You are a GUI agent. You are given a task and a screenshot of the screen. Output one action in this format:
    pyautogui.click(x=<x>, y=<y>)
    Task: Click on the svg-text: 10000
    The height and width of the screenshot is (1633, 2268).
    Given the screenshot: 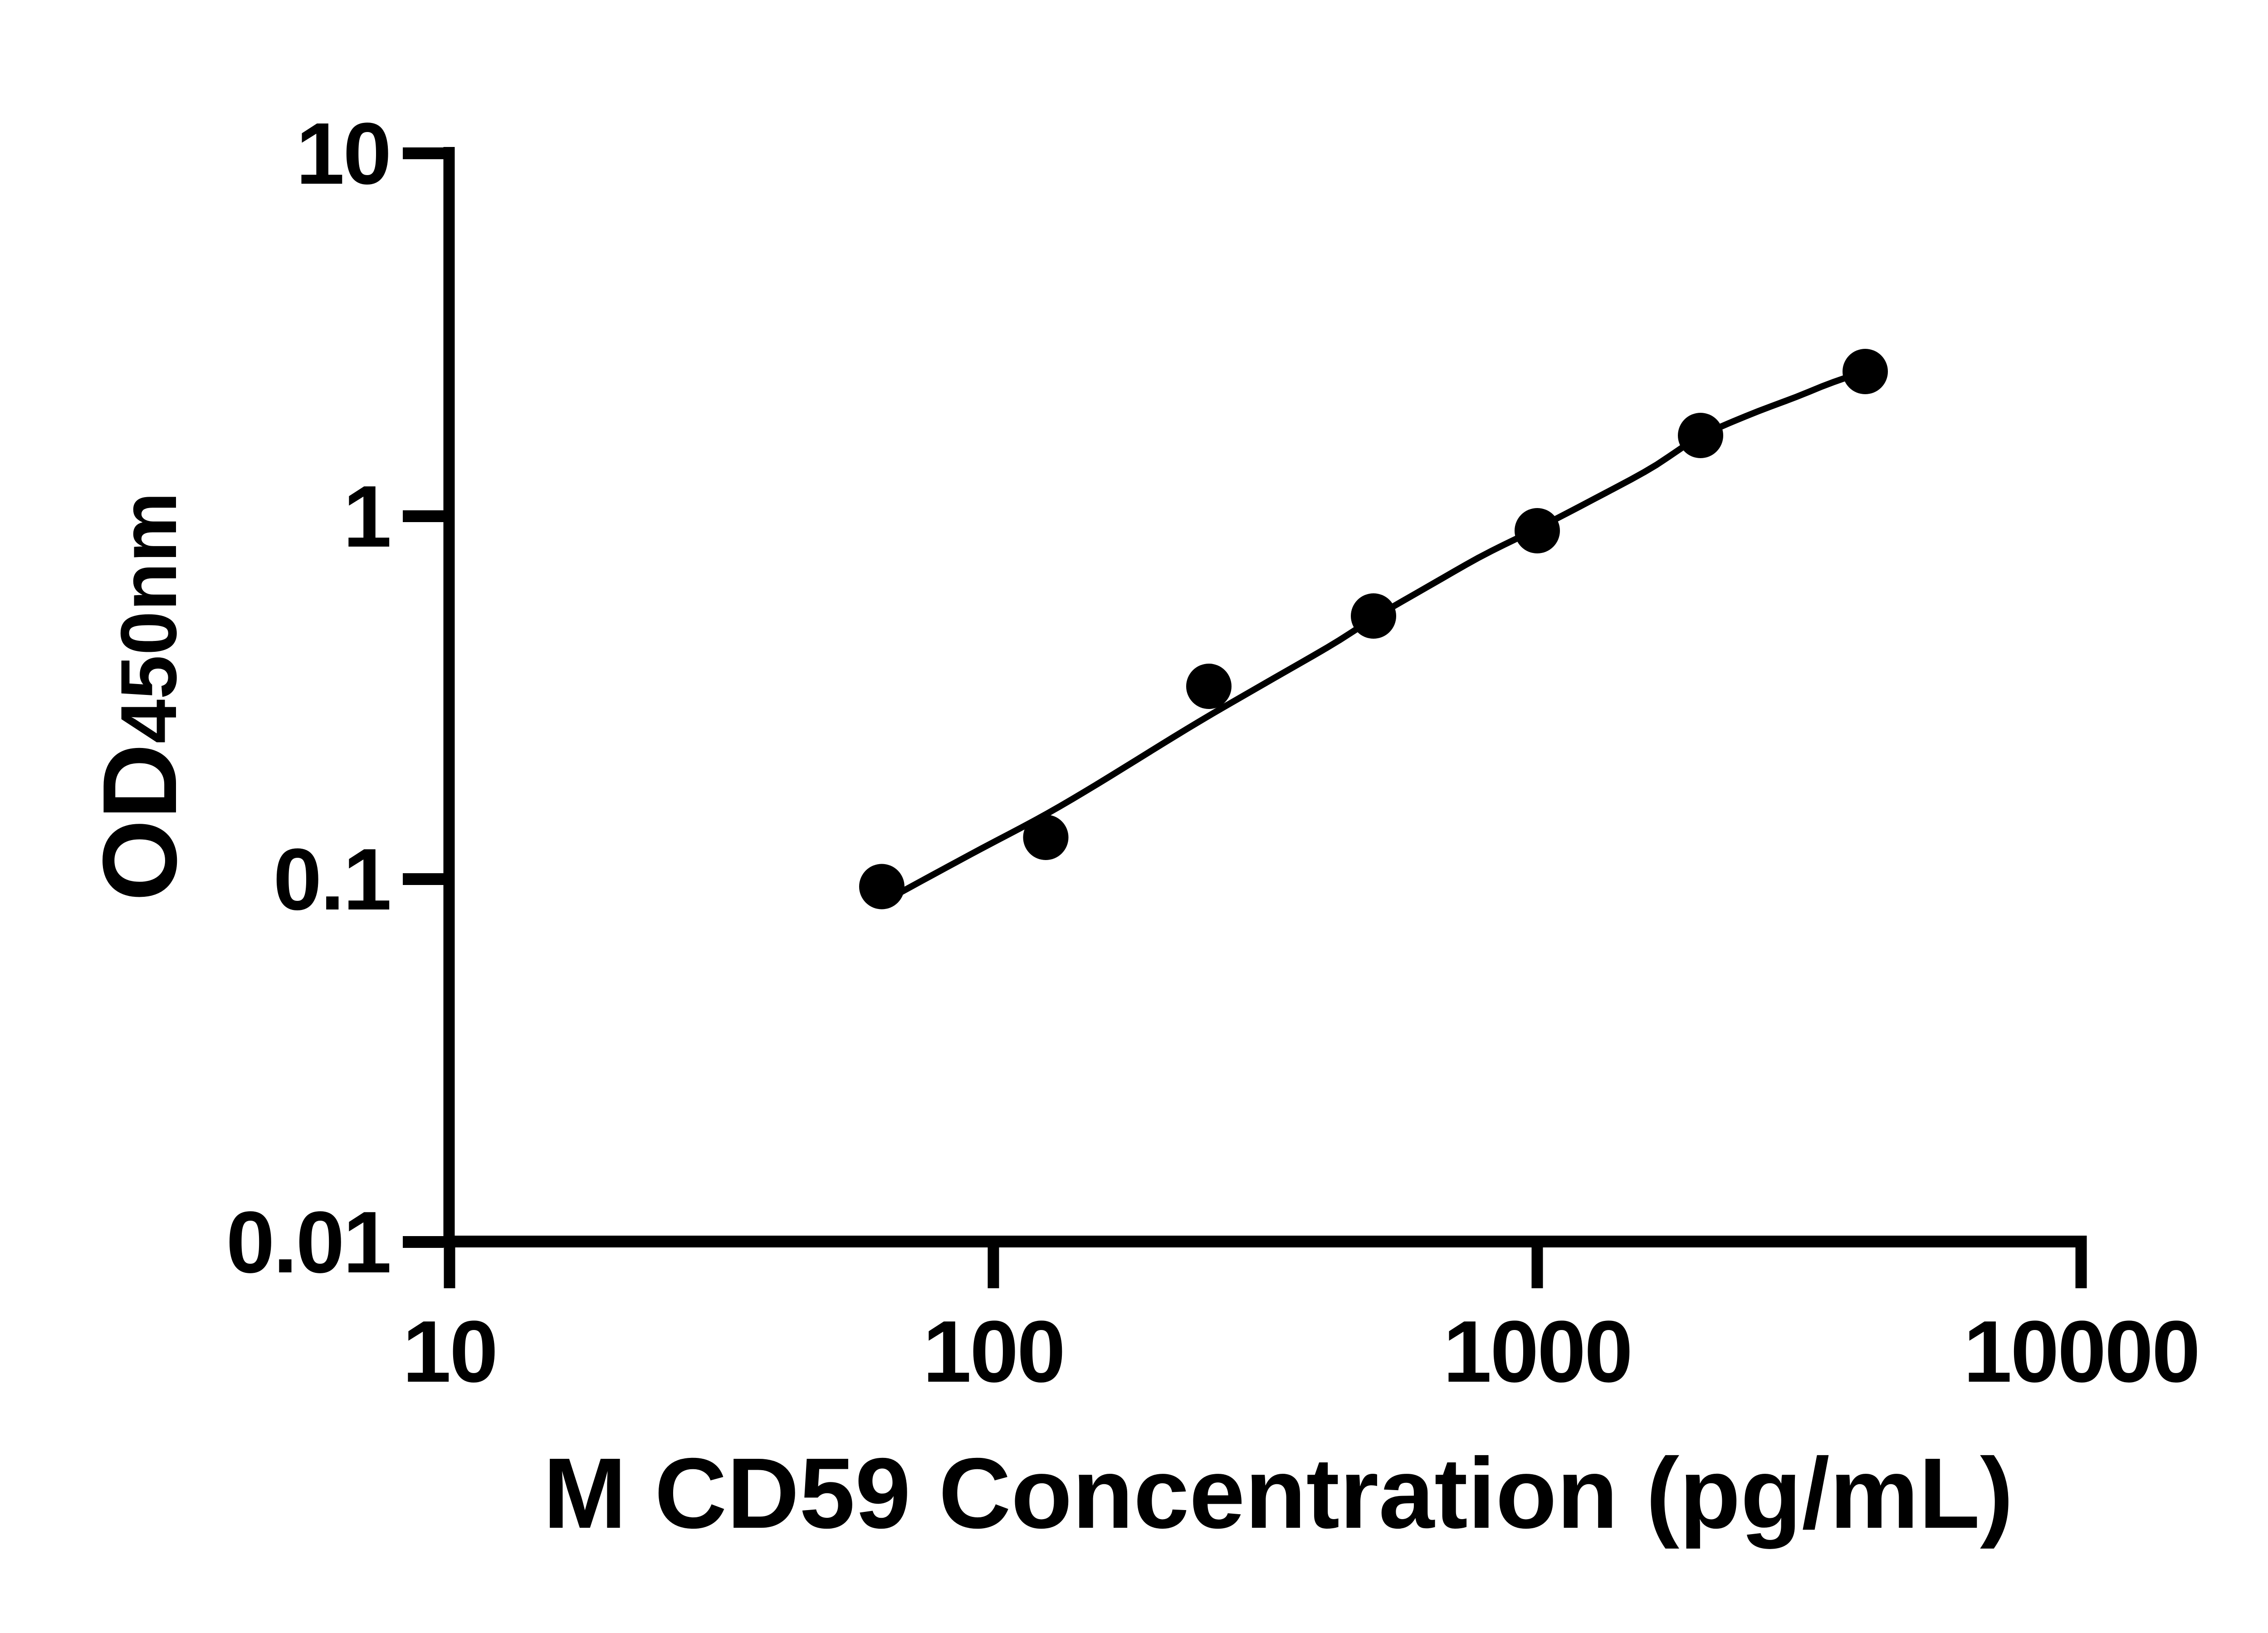 What is the action you would take?
    pyautogui.click(x=2081, y=1351)
    